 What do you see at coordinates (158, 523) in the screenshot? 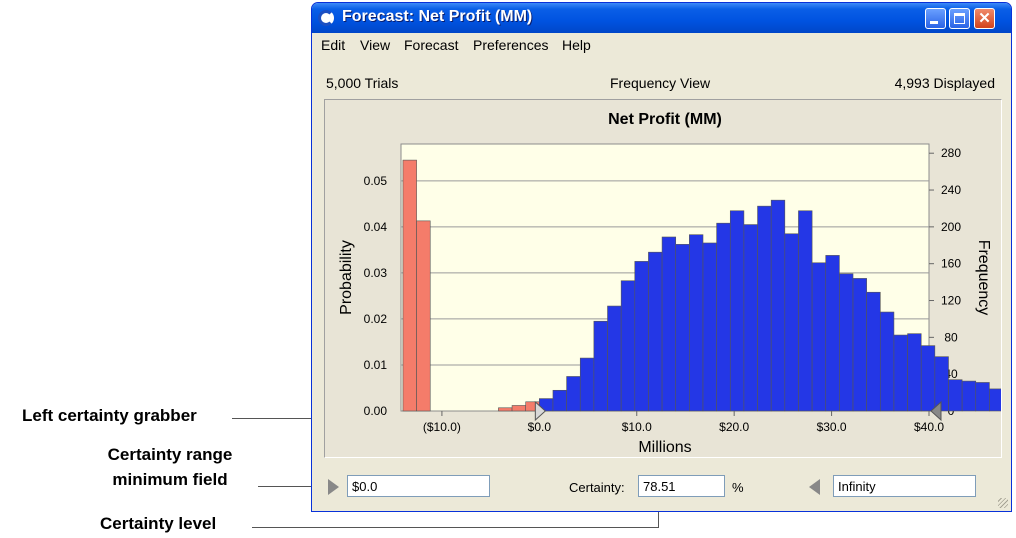
I see `certainty-level-annotation: Certainty level` at bounding box center [158, 523].